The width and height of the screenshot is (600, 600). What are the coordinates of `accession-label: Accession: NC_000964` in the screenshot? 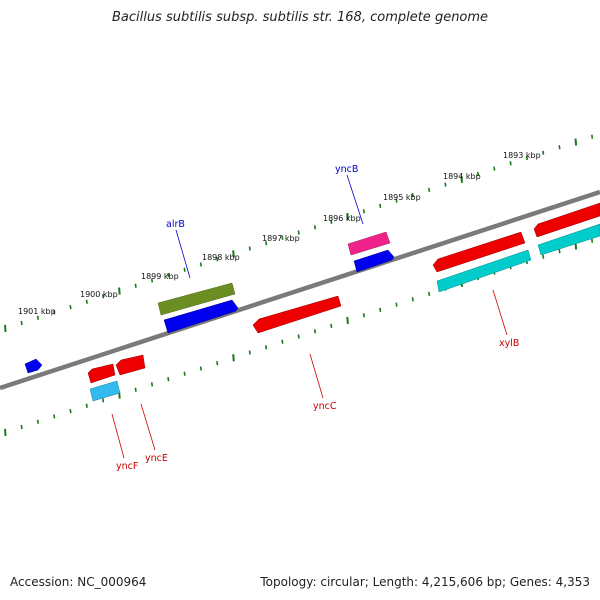 It's located at (78, 582).